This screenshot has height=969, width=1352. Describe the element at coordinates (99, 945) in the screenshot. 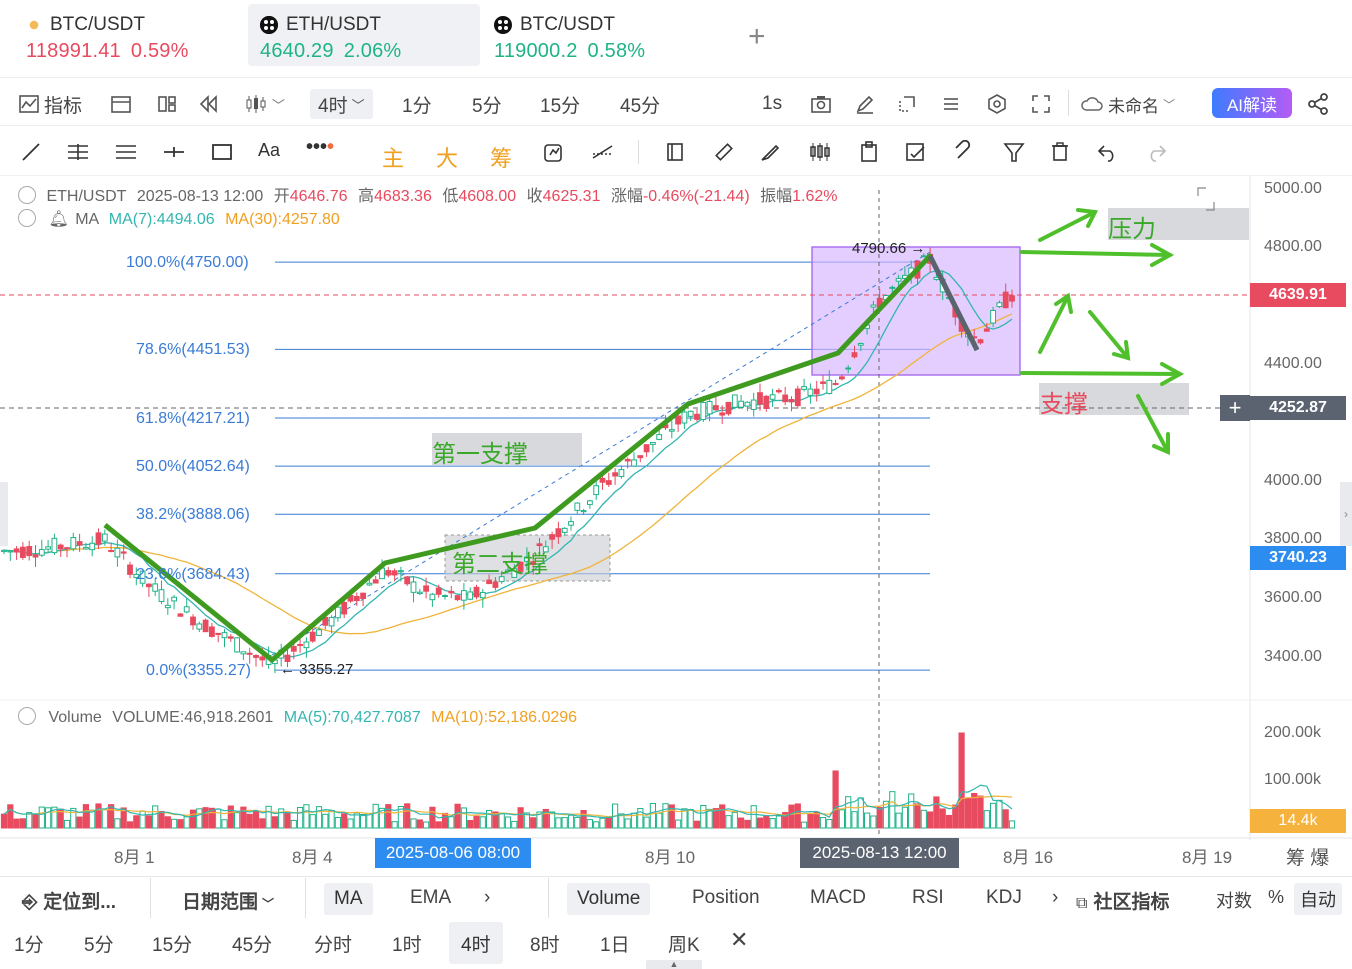

I see `interval-5m-button: 5分` at that location.